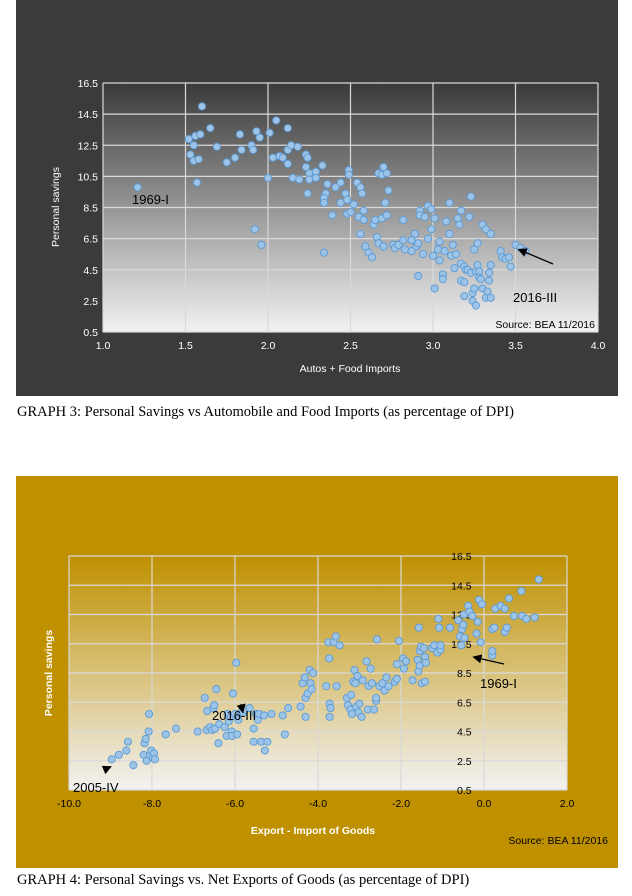 The width and height of the screenshot is (632, 896). What do you see at coordinates (90, 271) in the screenshot?
I see `y-tick-label: 4.5` at bounding box center [90, 271].